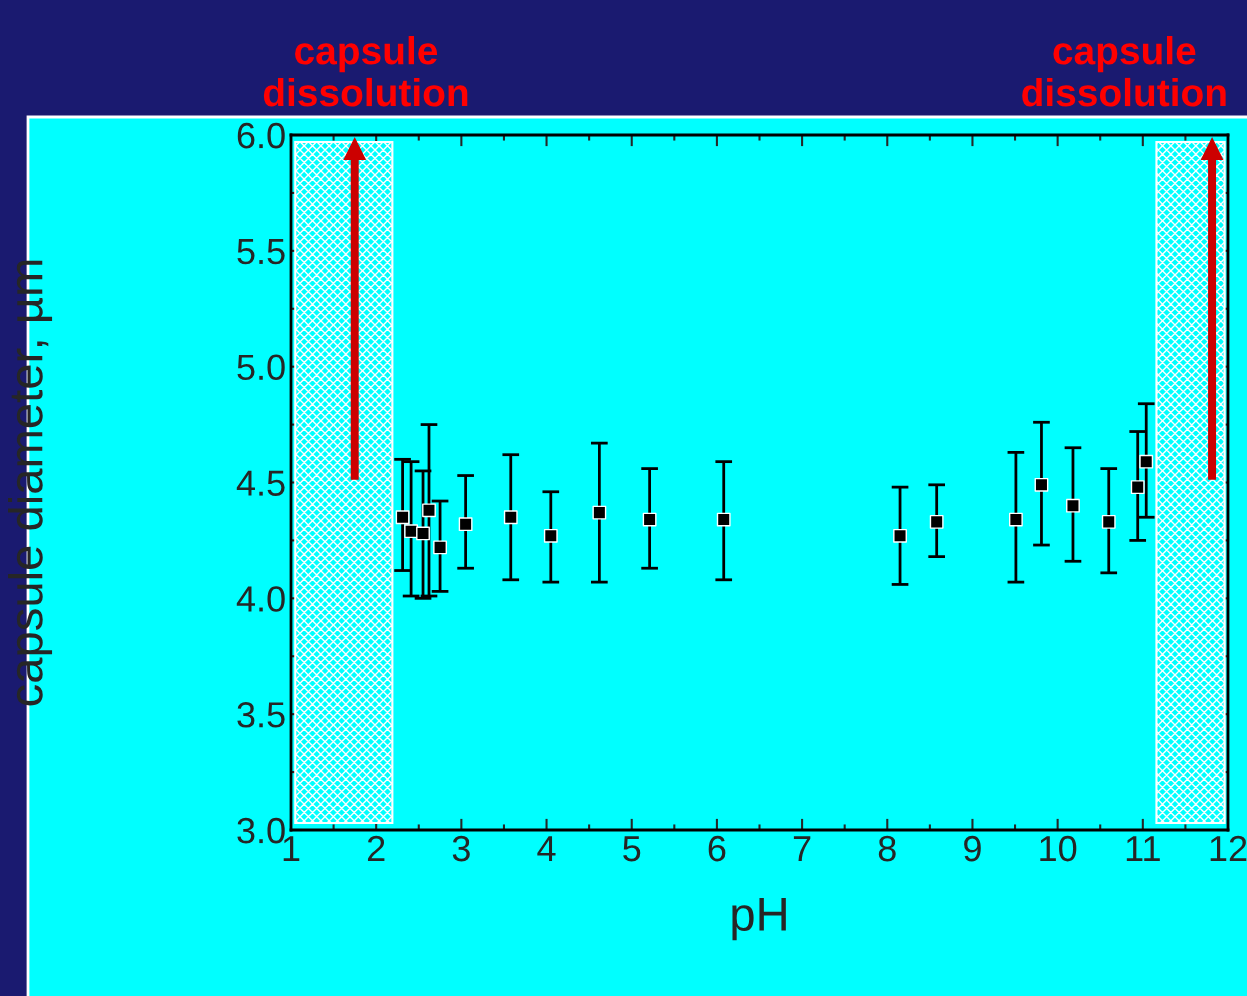  What do you see at coordinates (972, 848) in the screenshot?
I see `x-tick-label: 9` at bounding box center [972, 848].